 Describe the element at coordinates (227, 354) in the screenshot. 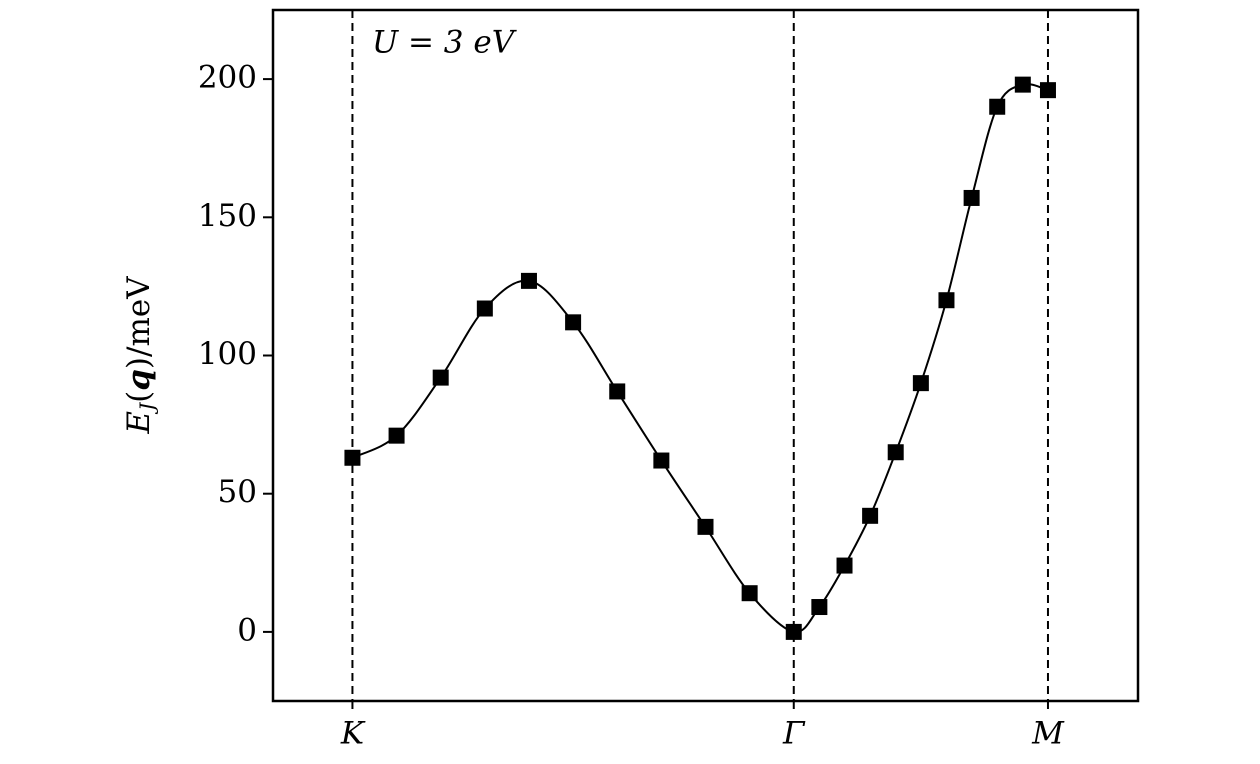

I see `y-tick-label: 100` at that location.